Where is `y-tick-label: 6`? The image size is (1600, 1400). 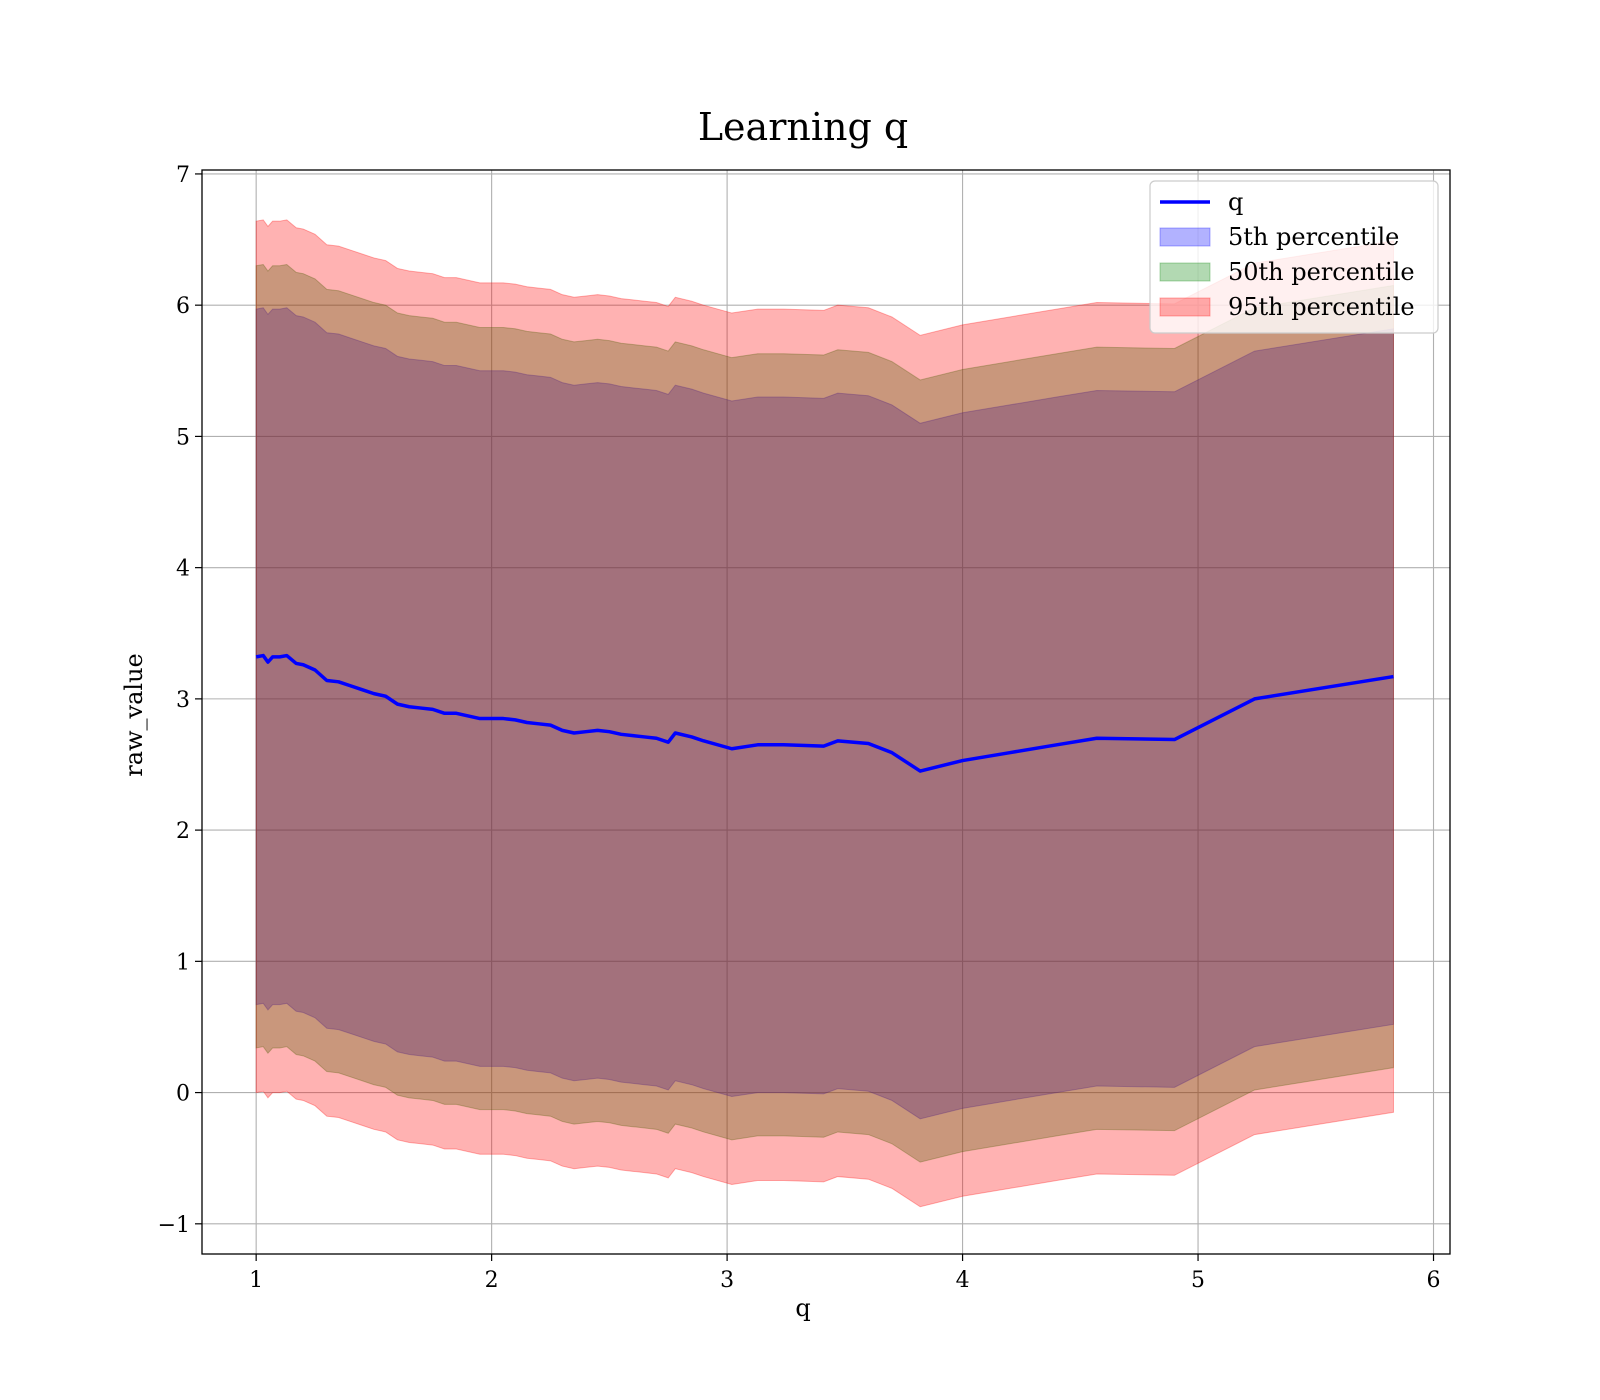 y-tick-label: 6 is located at coordinates (183, 306).